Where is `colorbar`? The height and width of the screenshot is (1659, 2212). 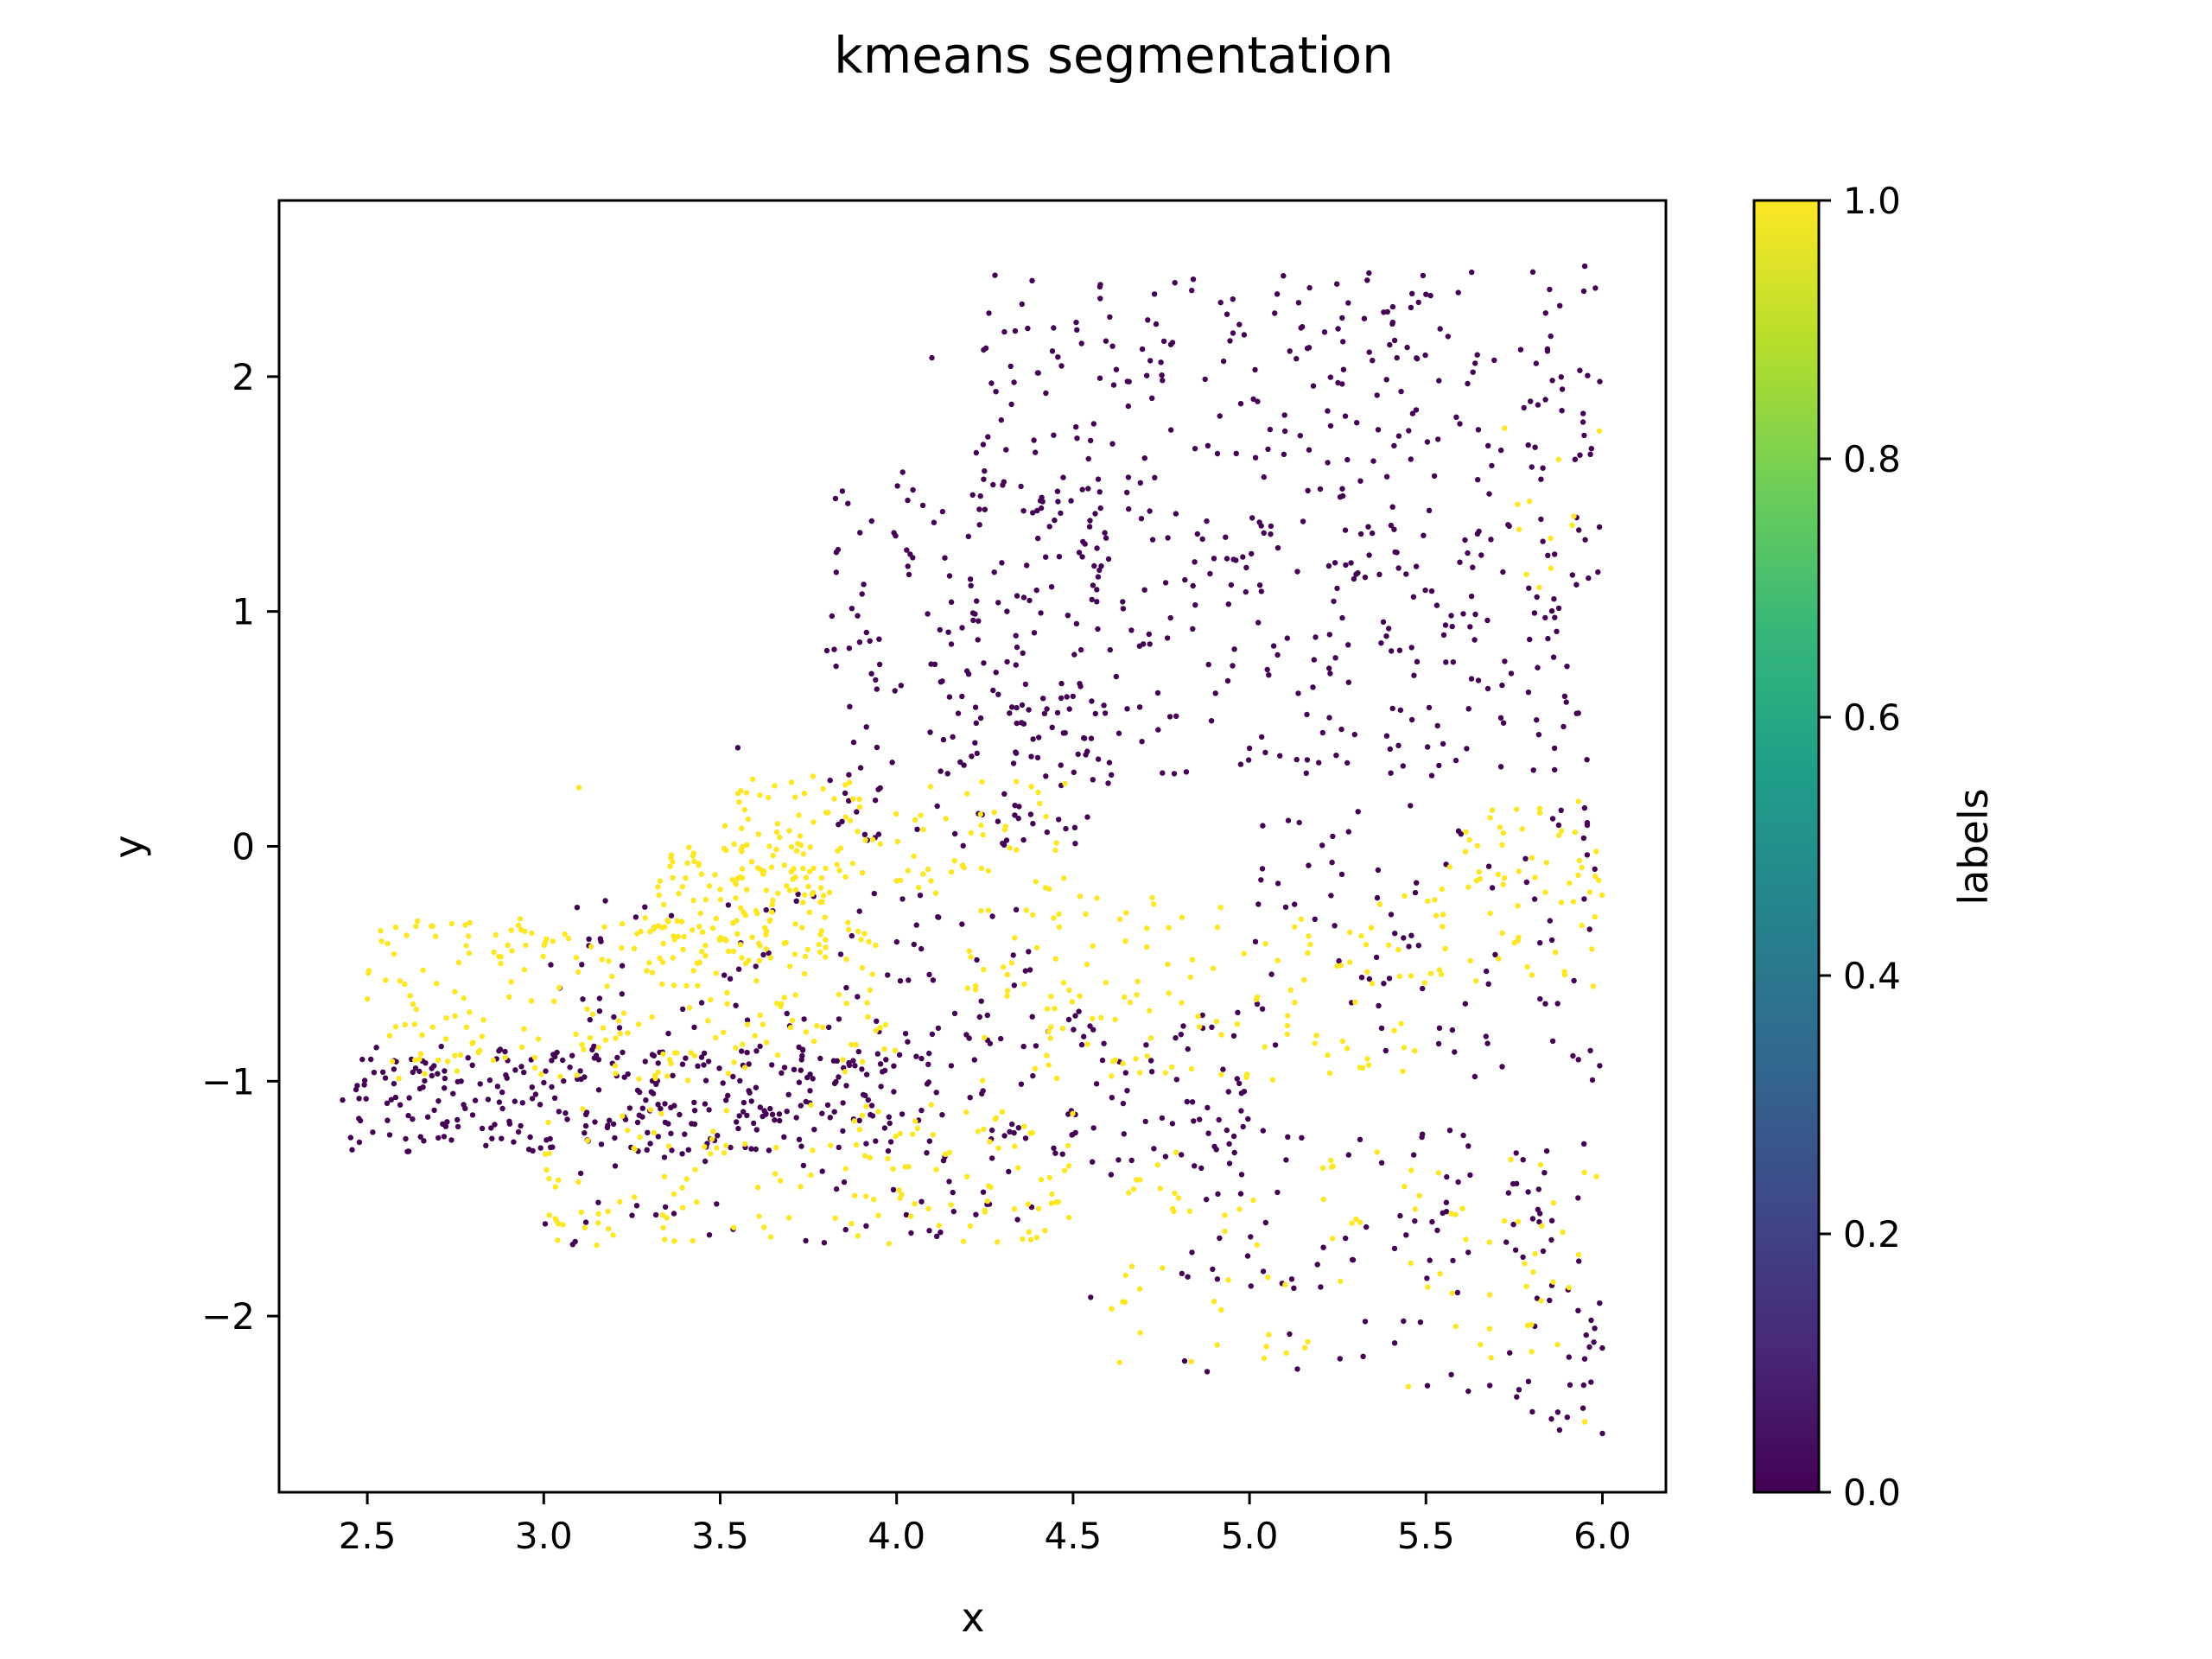 colorbar is located at coordinates (1786, 846).